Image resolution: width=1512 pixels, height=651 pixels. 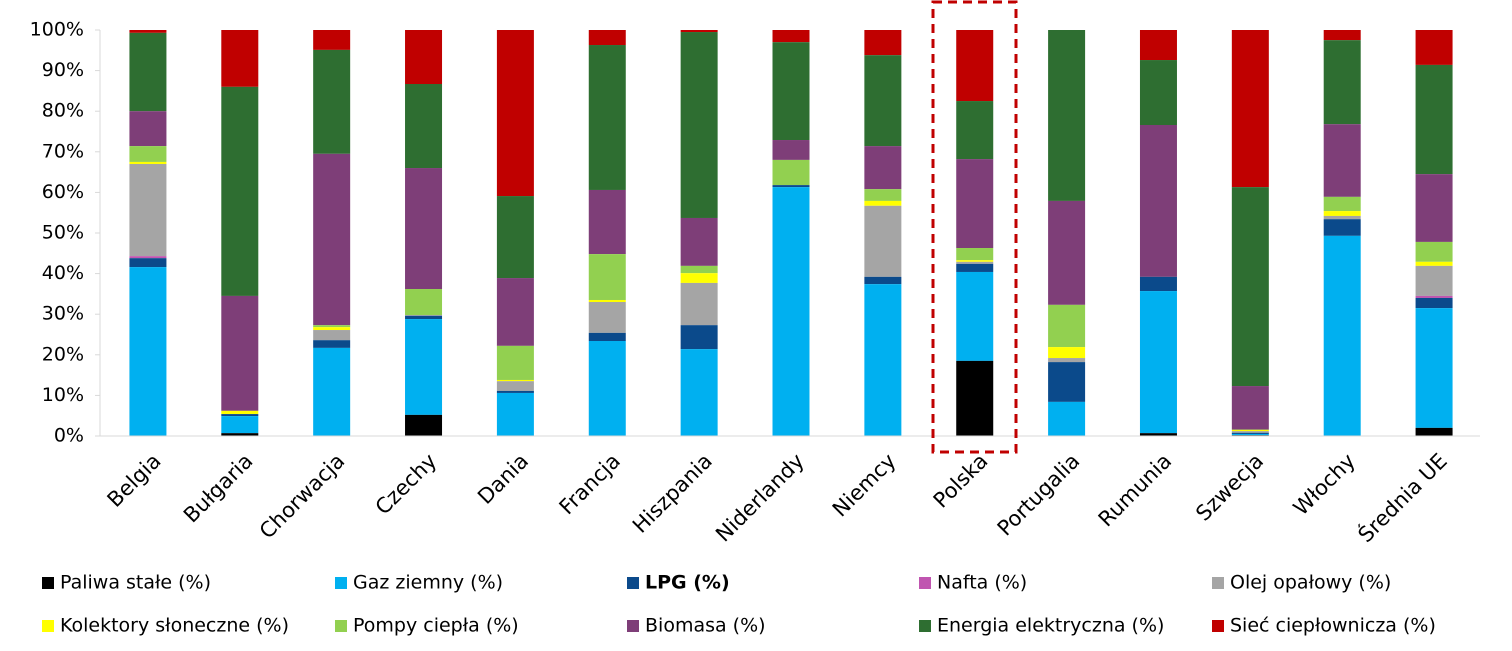 What do you see at coordinates (63, 70) in the screenshot?
I see `y-tick-label: 90%` at bounding box center [63, 70].